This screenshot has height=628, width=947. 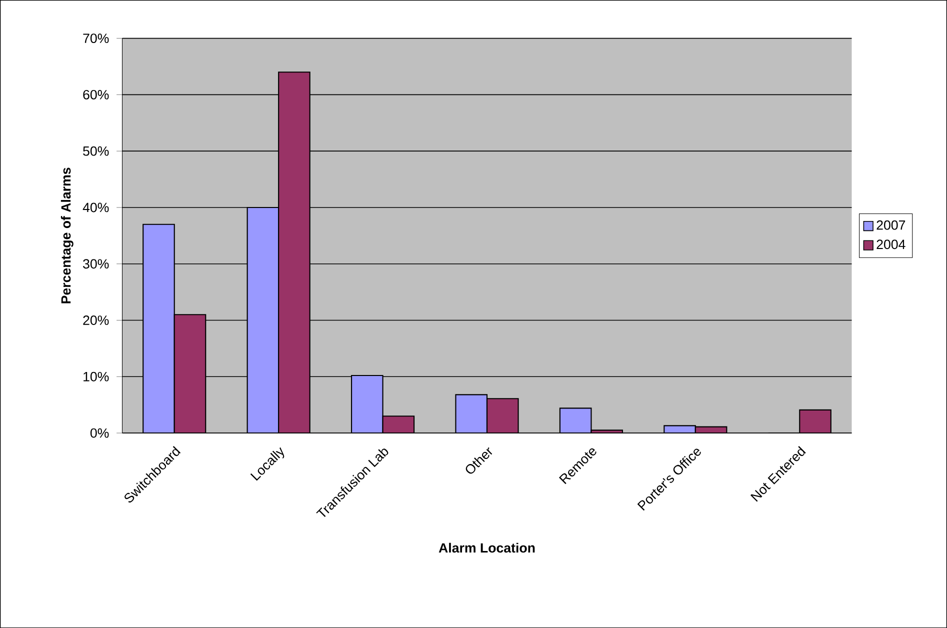 I want to click on y-axis-title: Percentage of Alarms, so click(x=67, y=236).